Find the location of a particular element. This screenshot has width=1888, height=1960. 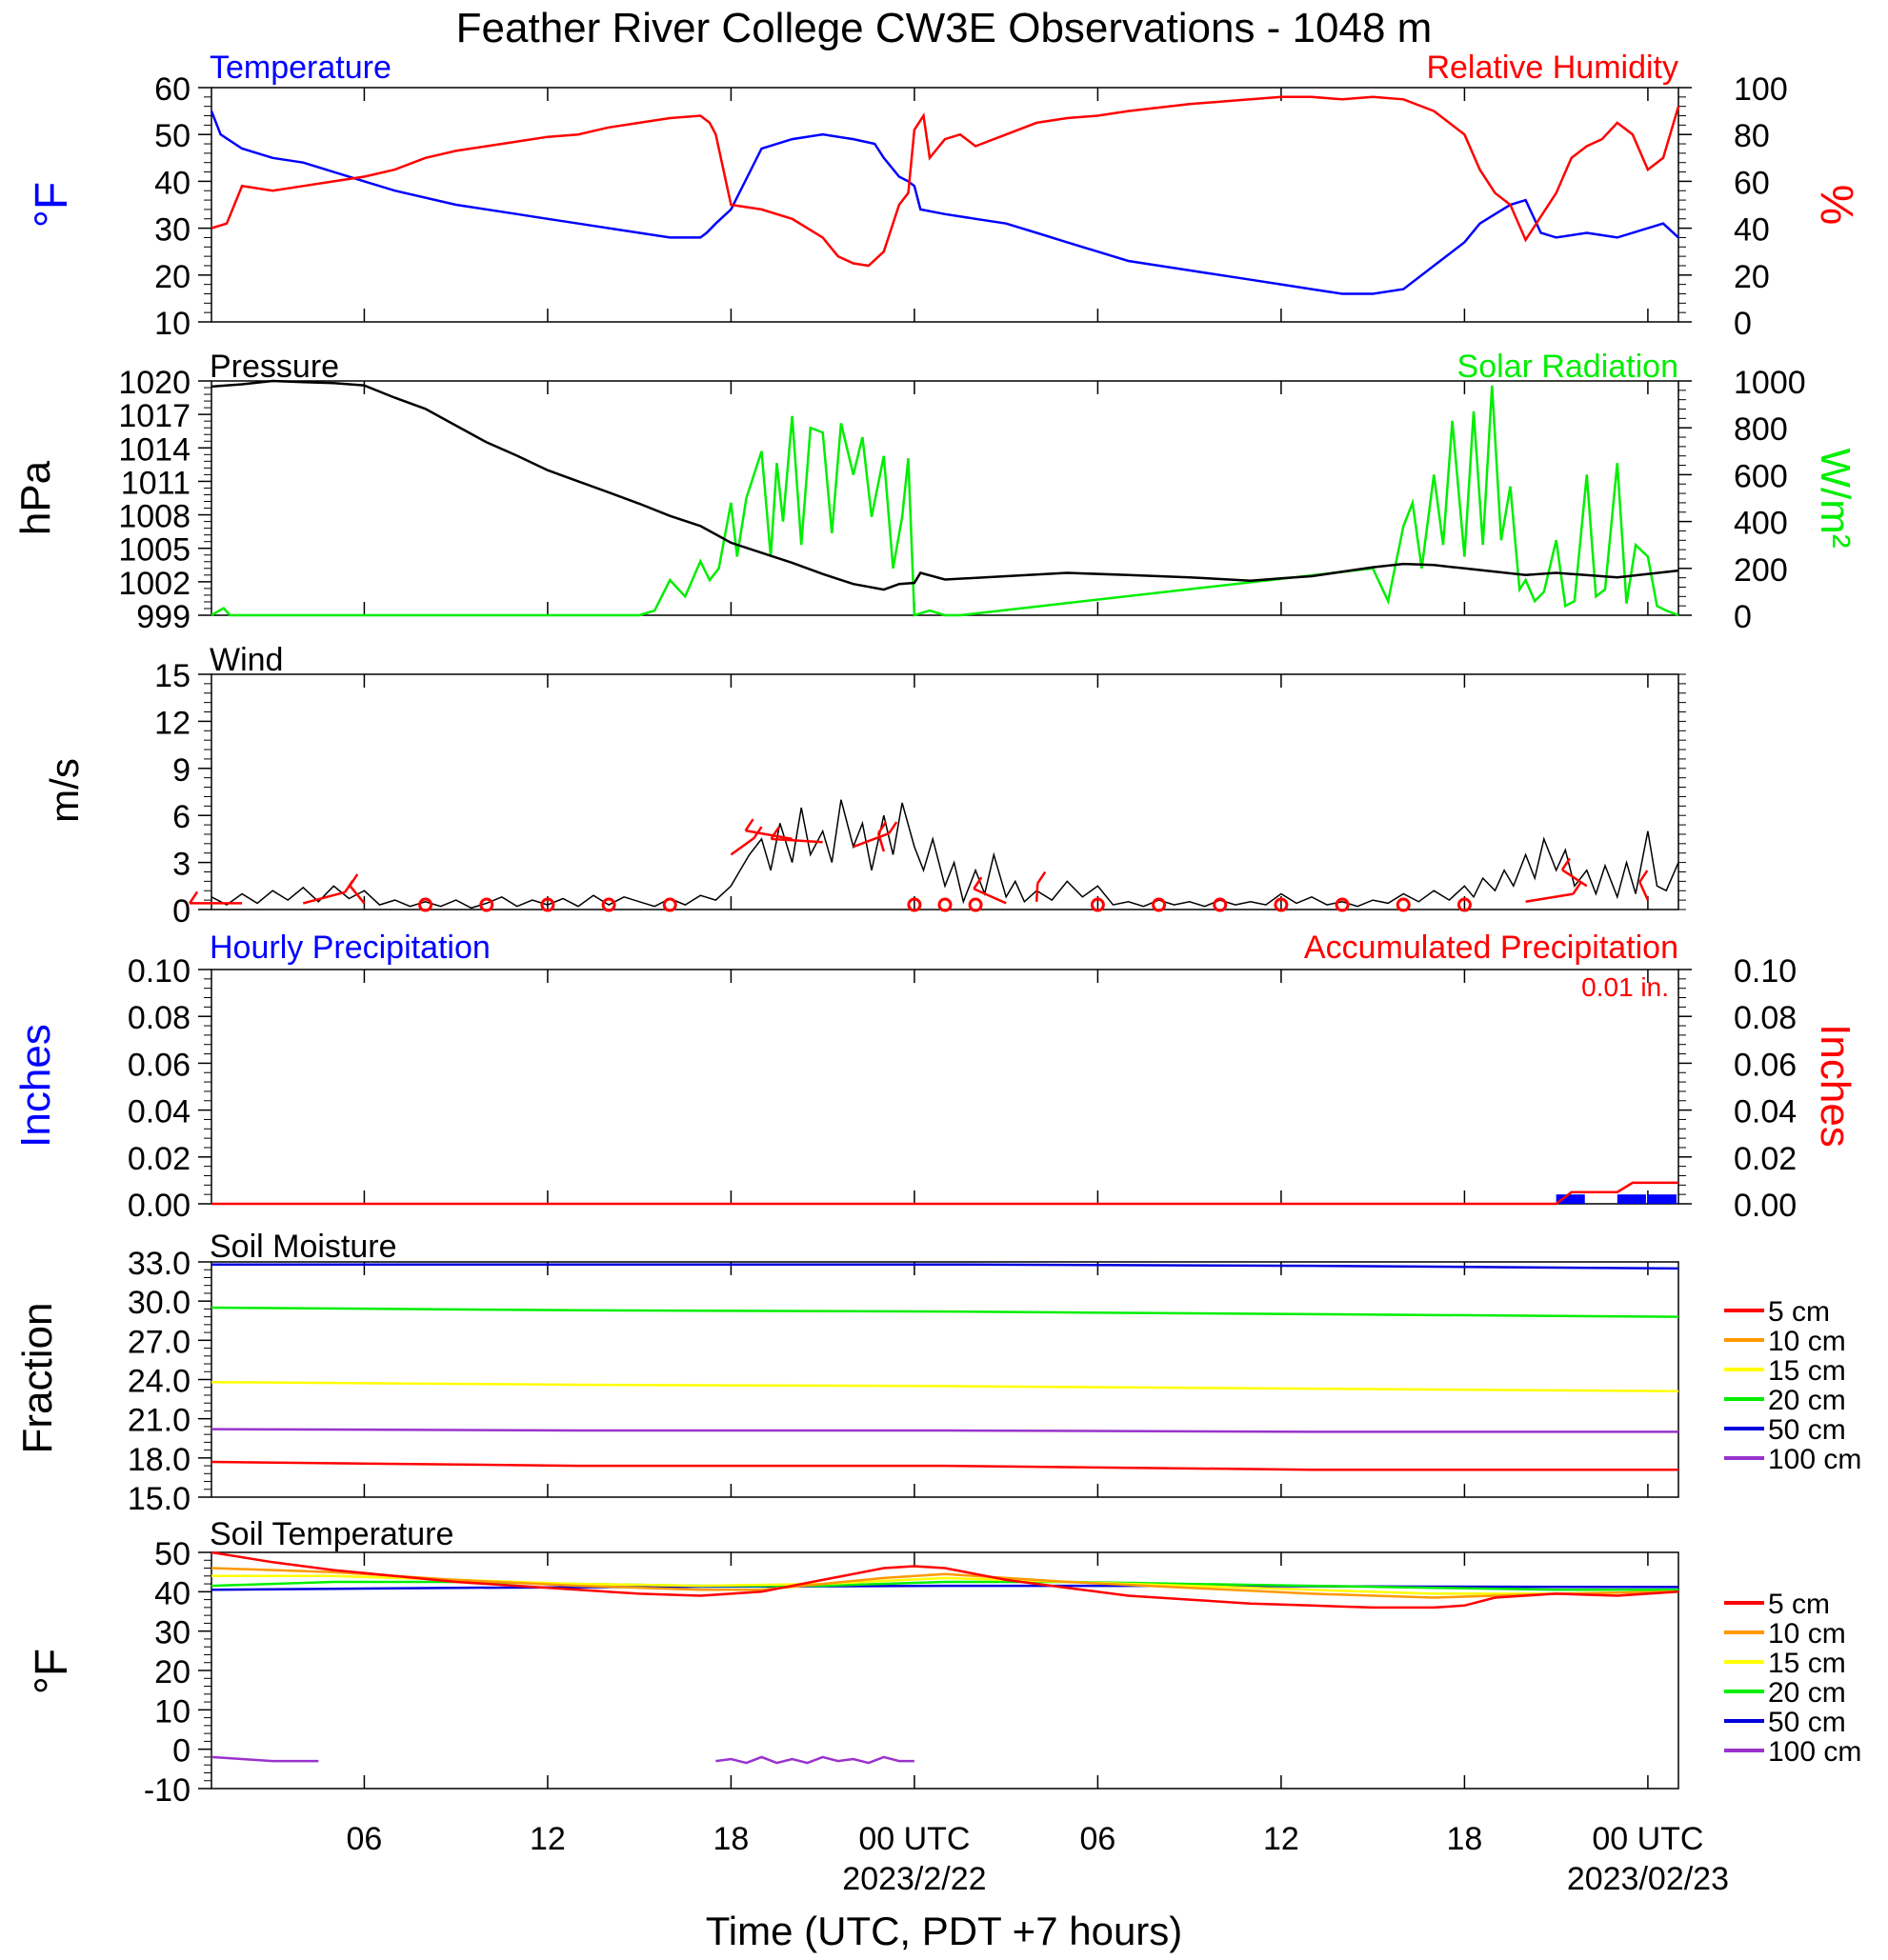

y-tick-label: 1011 is located at coordinates (156, 483).